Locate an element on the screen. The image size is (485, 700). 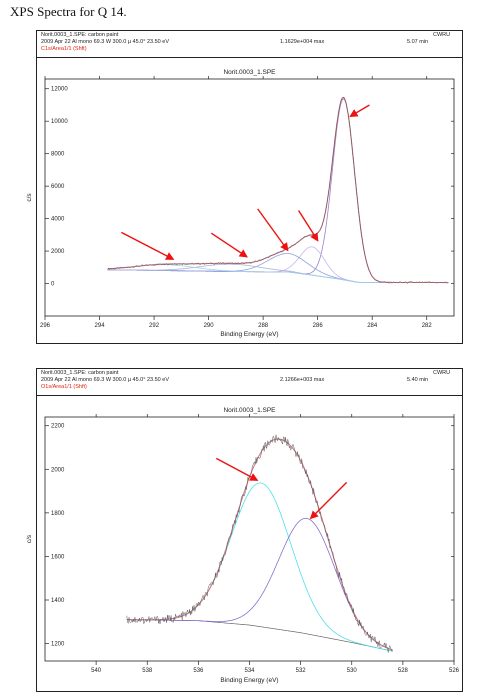
x-tick-label: 528 is located at coordinates (403, 671).